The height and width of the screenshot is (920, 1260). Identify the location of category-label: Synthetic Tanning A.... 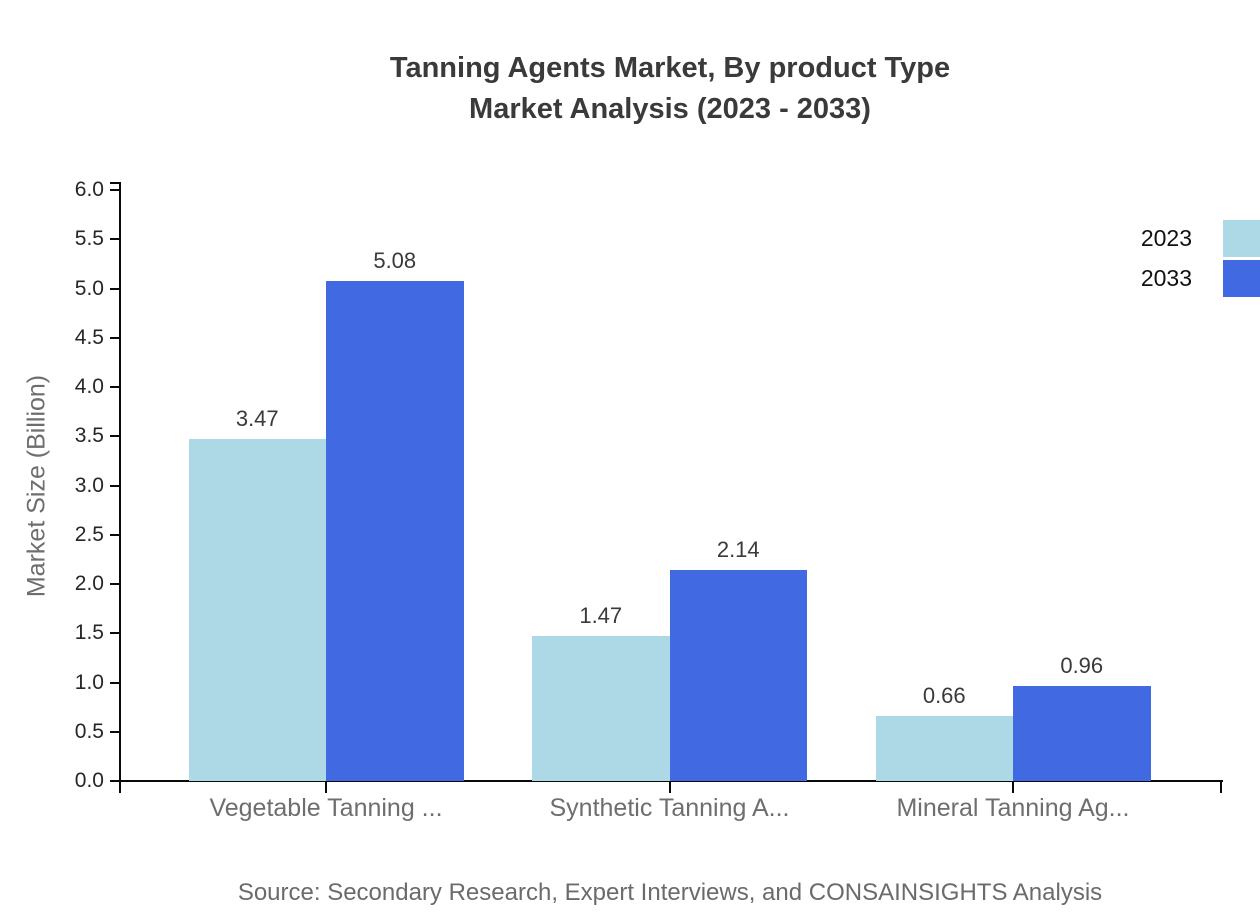
(669, 808).